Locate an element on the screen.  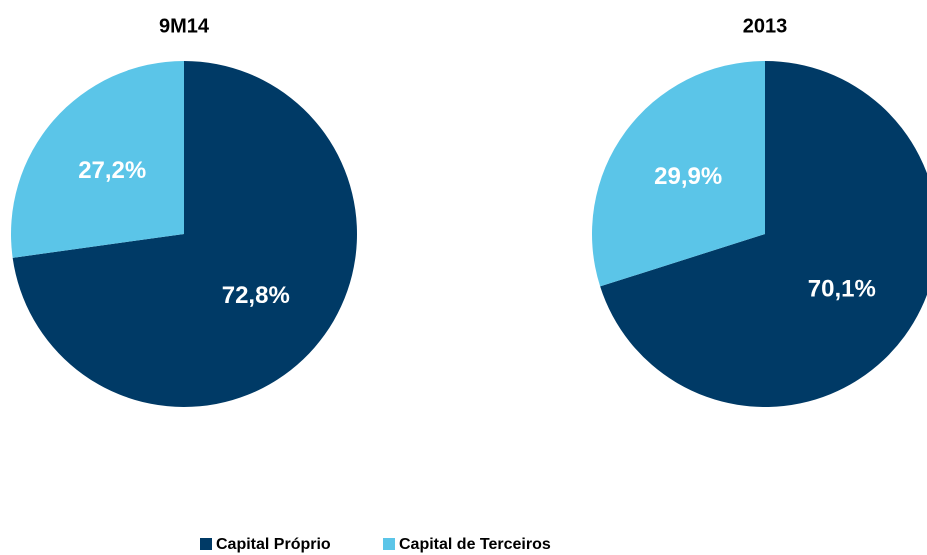
data-label: 27,2% is located at coordinates (112, 170).